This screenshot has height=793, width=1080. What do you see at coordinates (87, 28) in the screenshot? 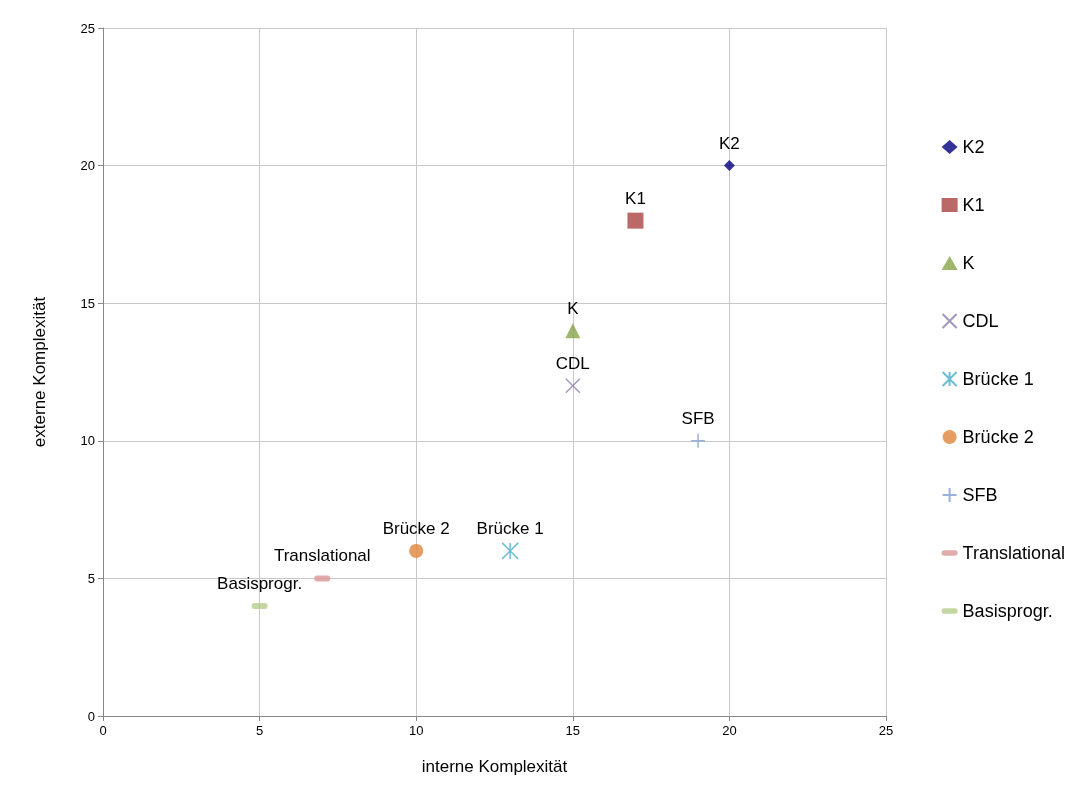
I see `y-tick-label: 25` at bounding box center [87, 28].